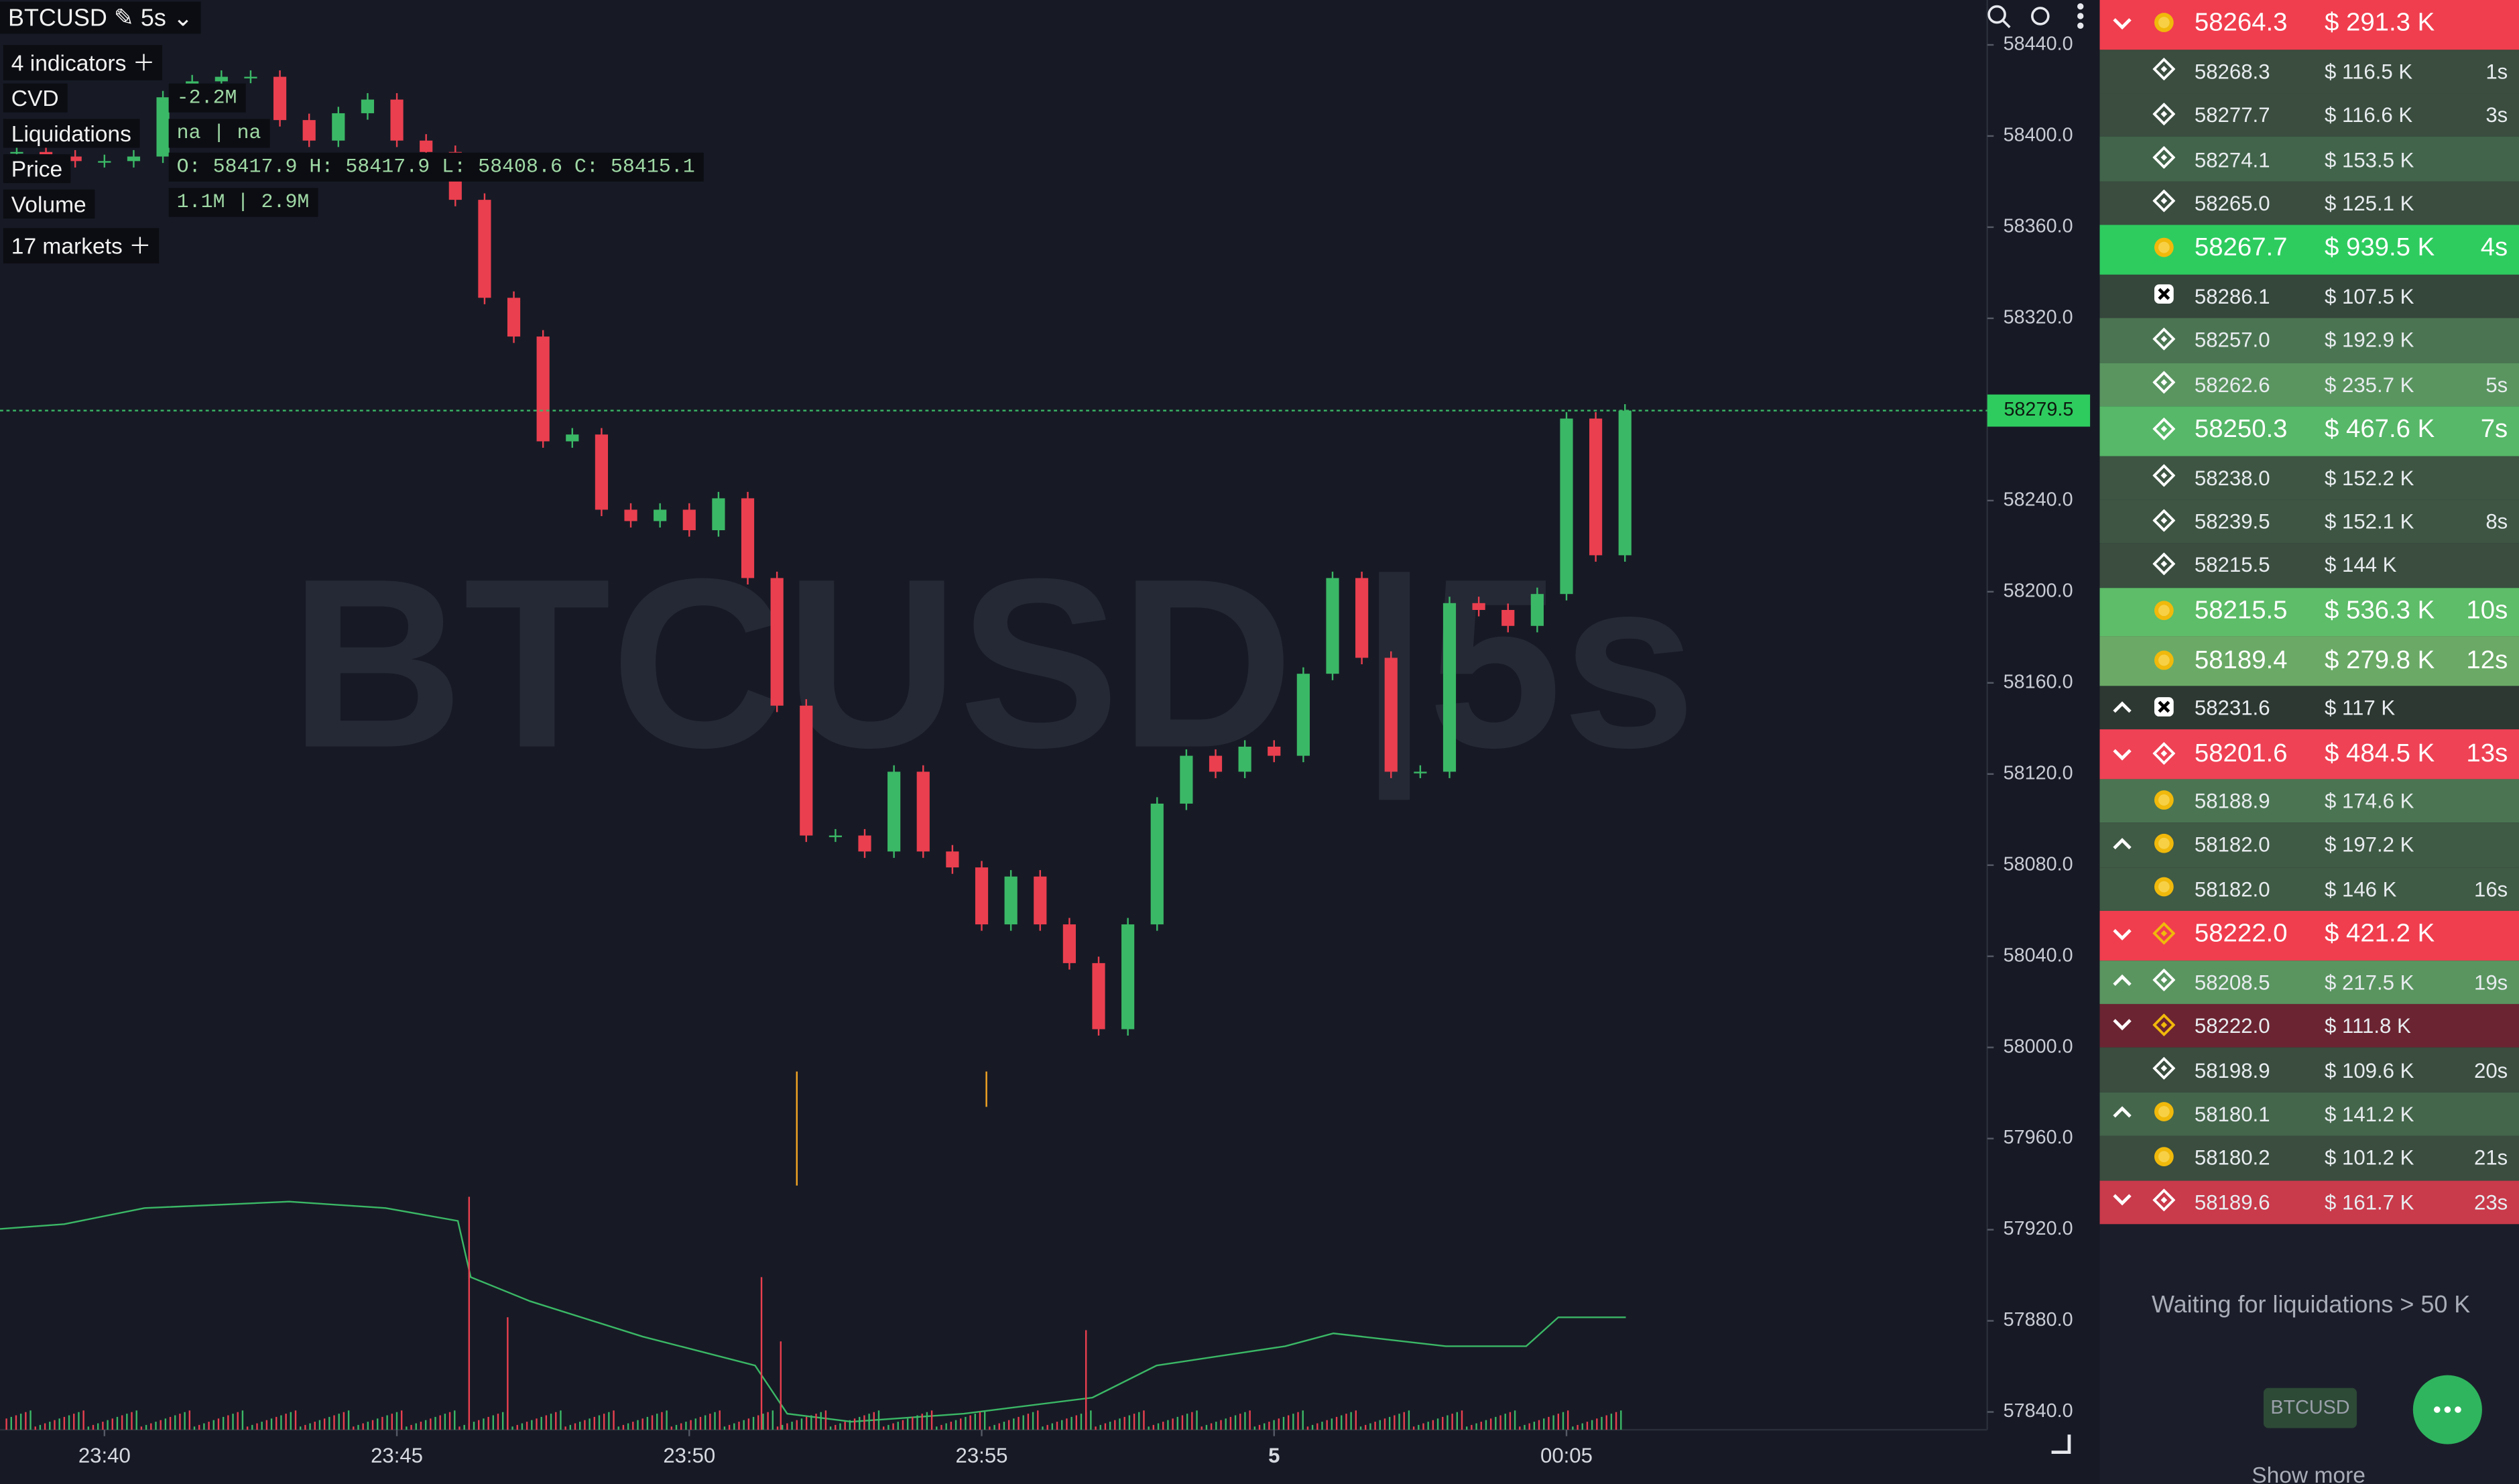 This screenshot has width=2519, height=1484. I want to click on trade-amount: $ 117 K, so click(2360, 708).